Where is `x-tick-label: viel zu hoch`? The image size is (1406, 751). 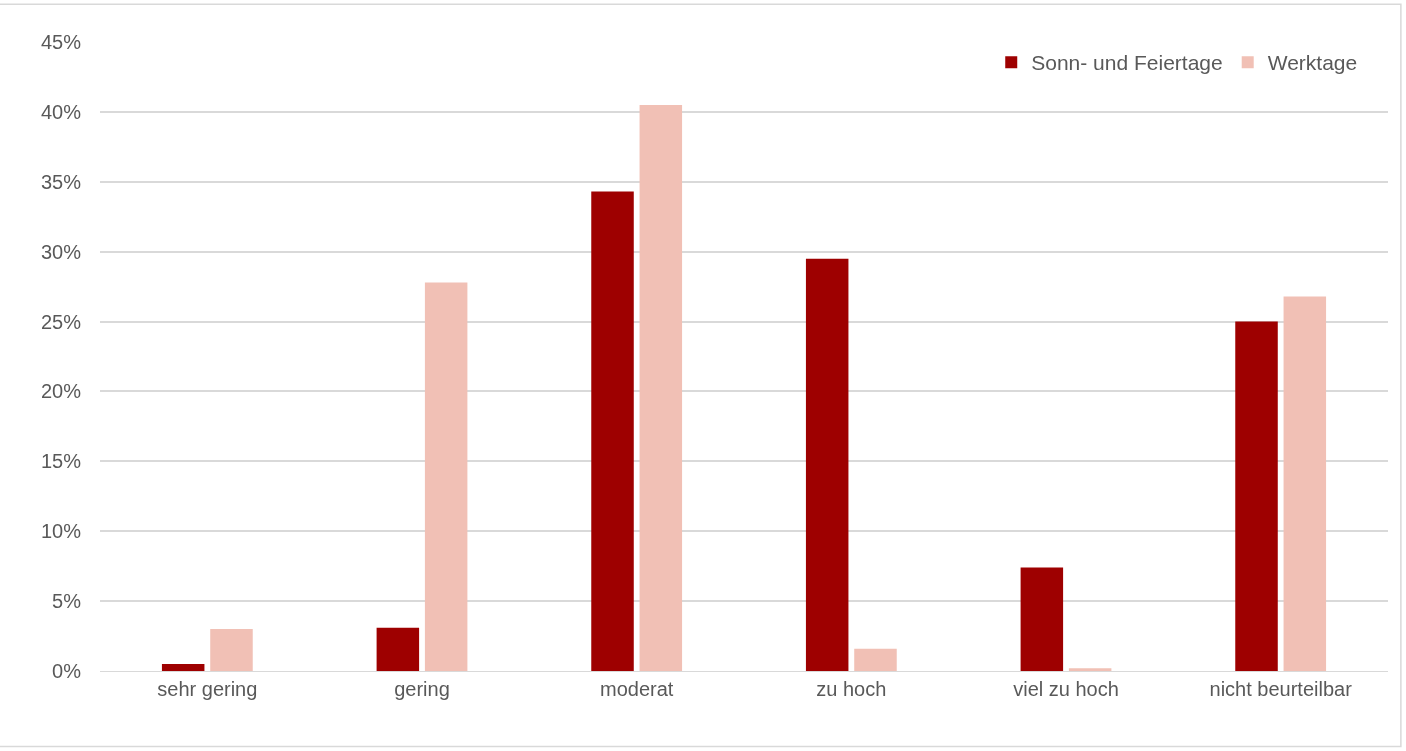 x-tick-label: viel zu hoch is located at coordinates (1066, 689).